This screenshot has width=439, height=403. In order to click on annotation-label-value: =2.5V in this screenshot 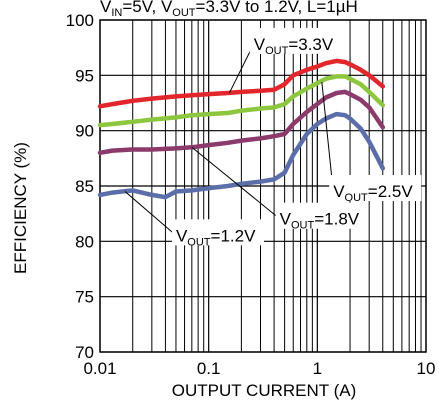, I will do `click(391, 191)`.